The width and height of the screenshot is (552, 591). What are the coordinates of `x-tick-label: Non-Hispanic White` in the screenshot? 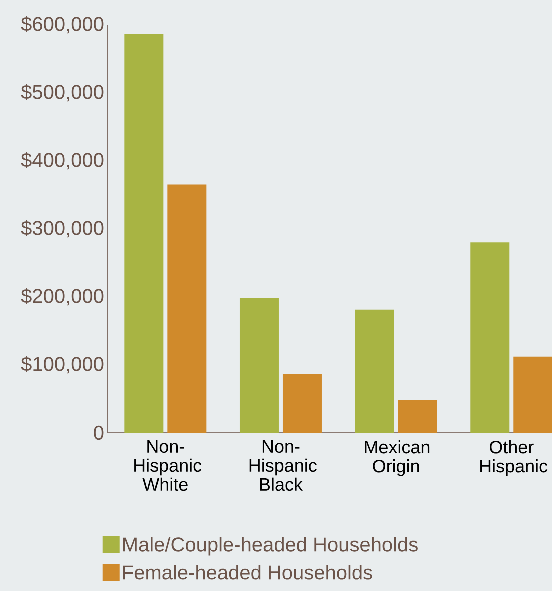 It's located at (168, 466).